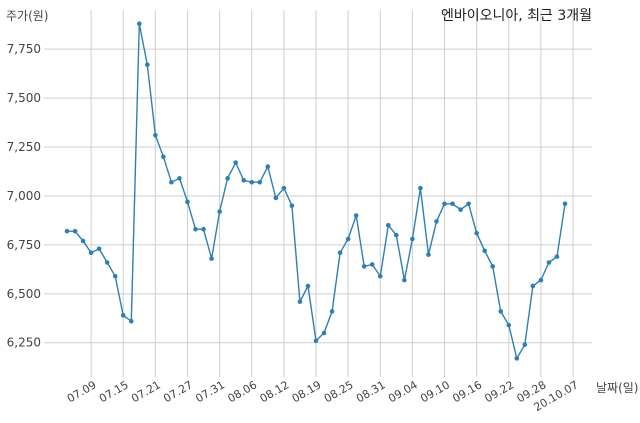 Image resolution: width=640 pixels, height=423 pixels. What do you see at coordinates (24, 147) in the screenshot?
I see `y-tick-label: 7,250` at bounding box center [24, 147].